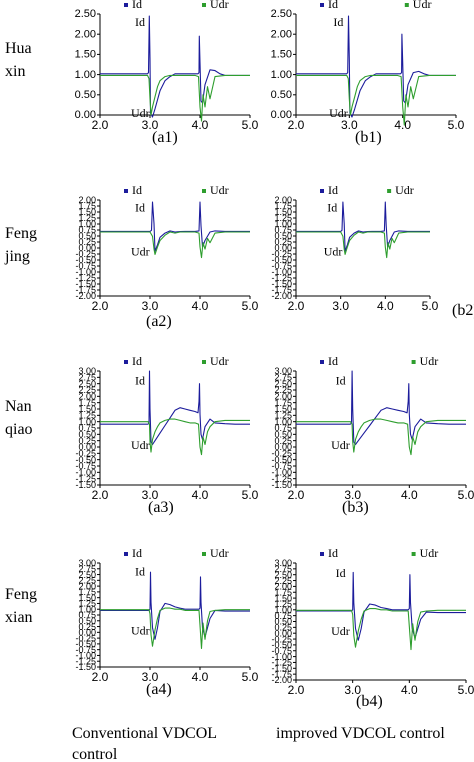 Image resolution: width=474 pixels, height=762 pixels. Describe the element at coordinates (126, 5) in the screenshot. I see `legend-swatch-id` at that location.